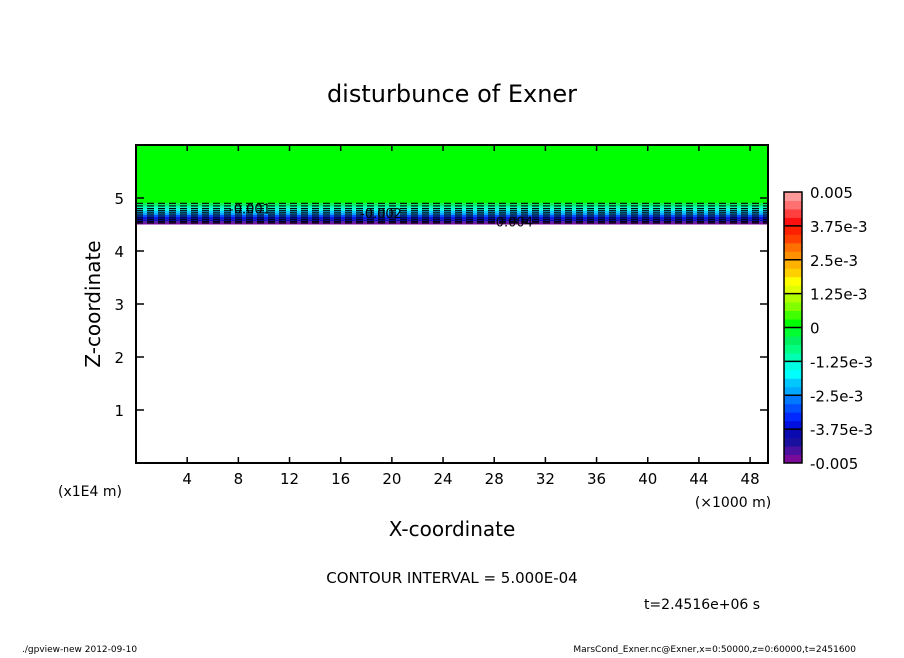 The height and width of the screenshot is (658, 904). Describe the element at coordinates (119, 411) in the screenshot. I see `y-tick-label: 1` at that location.